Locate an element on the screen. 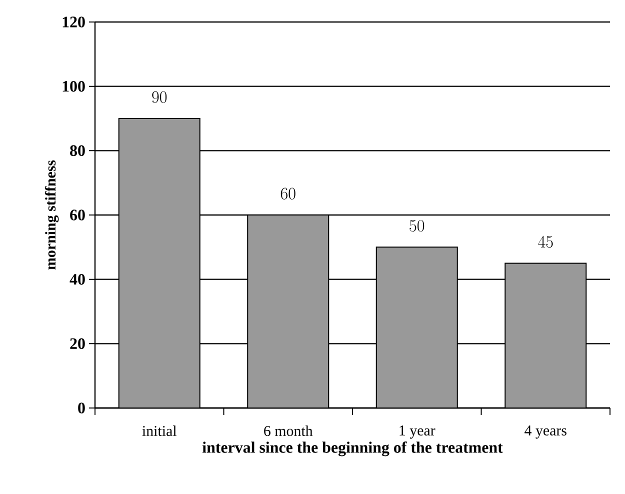 Image resolution: width=625 pixels, height=494 pixels. x-tick-label: 4 years is located at coordinates (545, 432).